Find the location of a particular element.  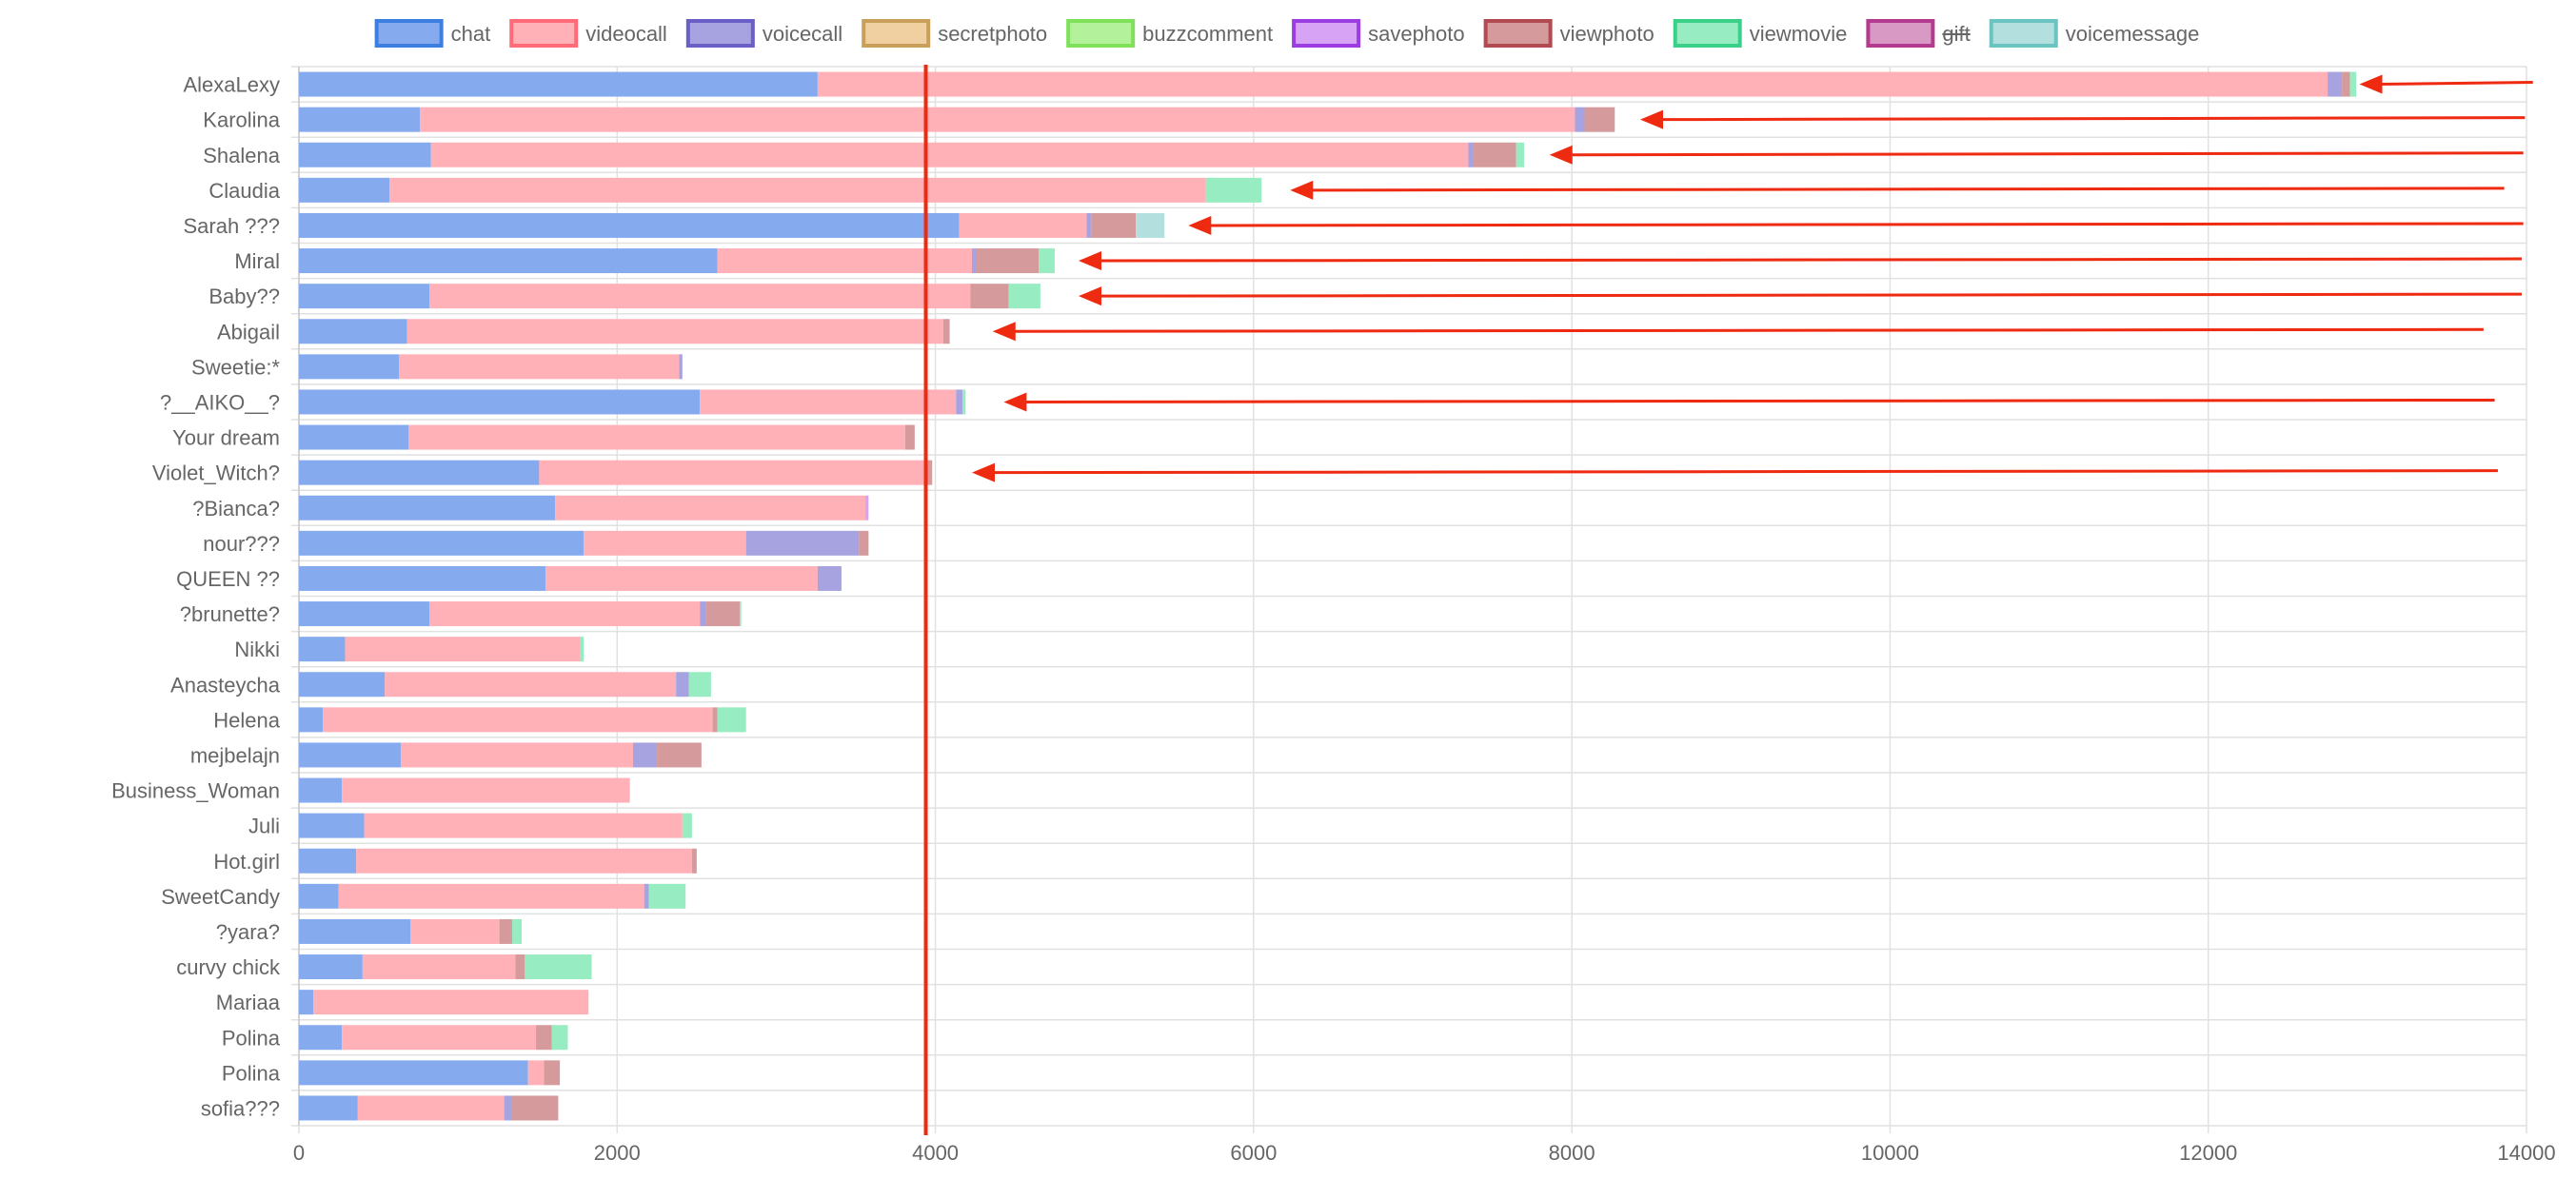

legend-label-buzzcomment: buzzcomment is located at coordinates (1207, 34).